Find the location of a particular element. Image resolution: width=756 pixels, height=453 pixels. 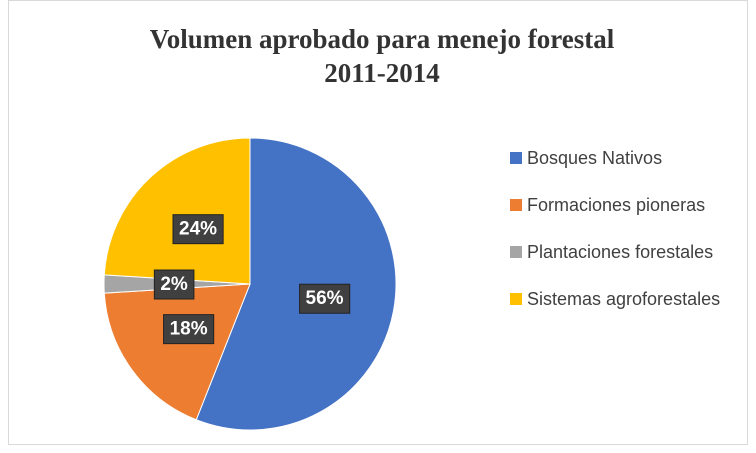

chart-title: Volumen aprobado para menejo forestal is located at coordinates (382, 39).